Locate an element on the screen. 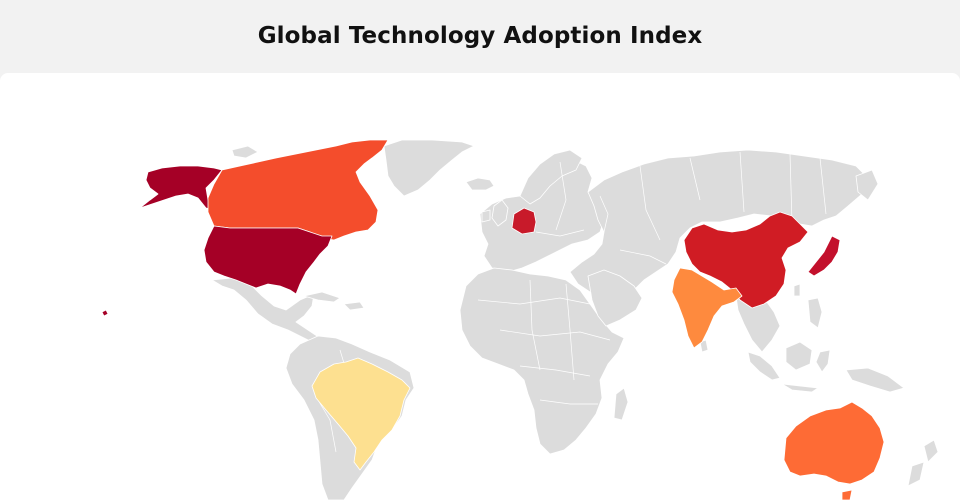 The height and width of the screenshot is (500, 960). arabian-peninsula is located at coordinates (615, 298).